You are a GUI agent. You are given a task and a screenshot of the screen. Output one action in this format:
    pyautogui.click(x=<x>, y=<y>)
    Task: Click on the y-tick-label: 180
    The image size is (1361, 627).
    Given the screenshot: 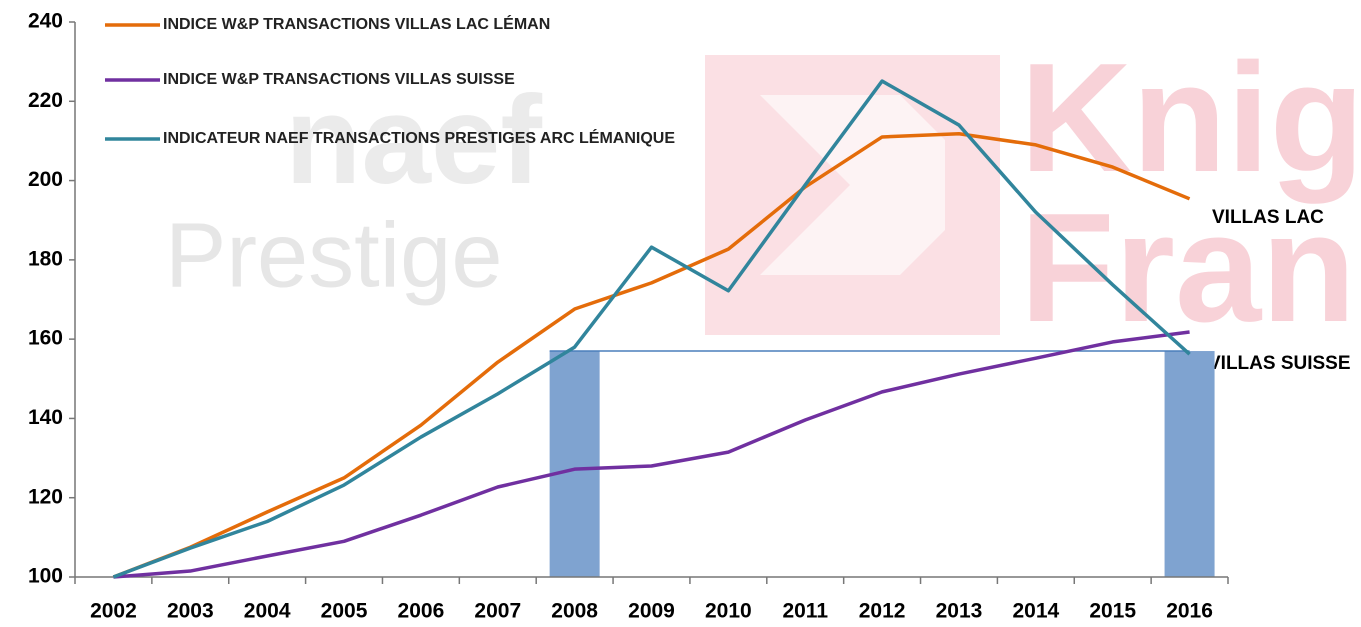 What is the action you would take?
    pyautogui.click(x=45, y=258)
    